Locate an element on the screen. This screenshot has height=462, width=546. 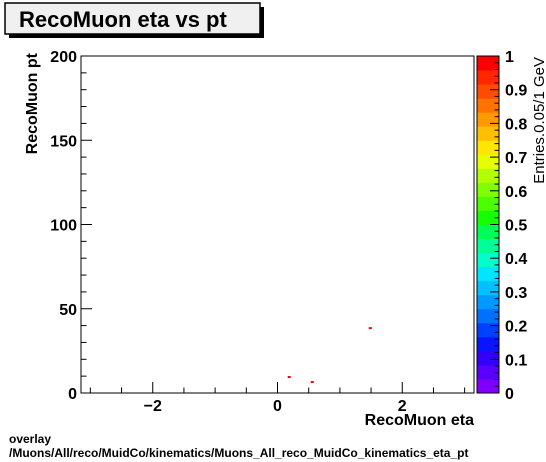
y-tick-label: 200 is located at coordinates (63, 57).